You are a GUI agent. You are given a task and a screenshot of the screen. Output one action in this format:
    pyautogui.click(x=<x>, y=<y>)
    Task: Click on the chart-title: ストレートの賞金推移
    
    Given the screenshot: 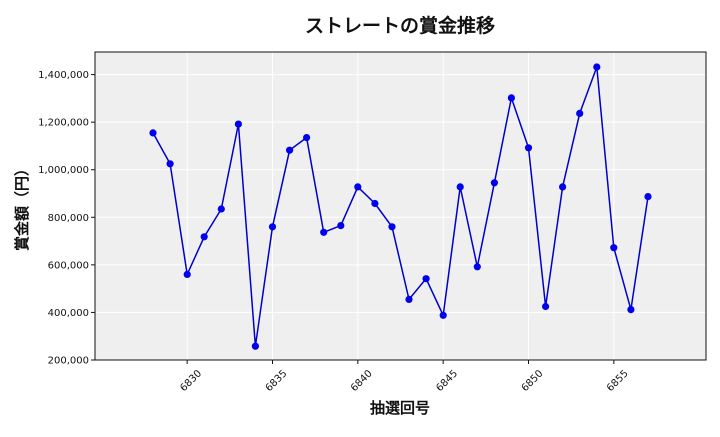 What is the action you would take?
    pyautogui.click(x=400, y=25)
    